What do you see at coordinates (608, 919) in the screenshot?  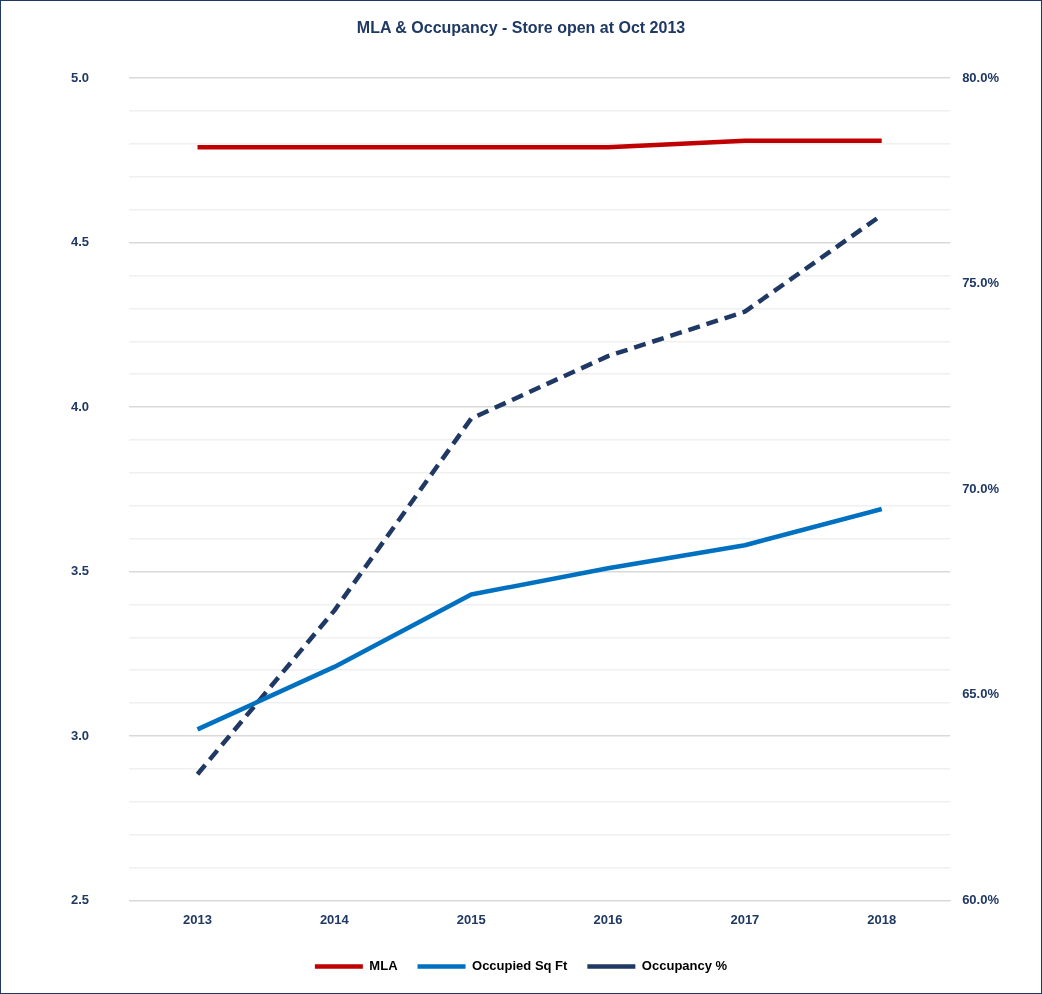 I see `x-tick-label: 2016` at bounding box center [608, 919].